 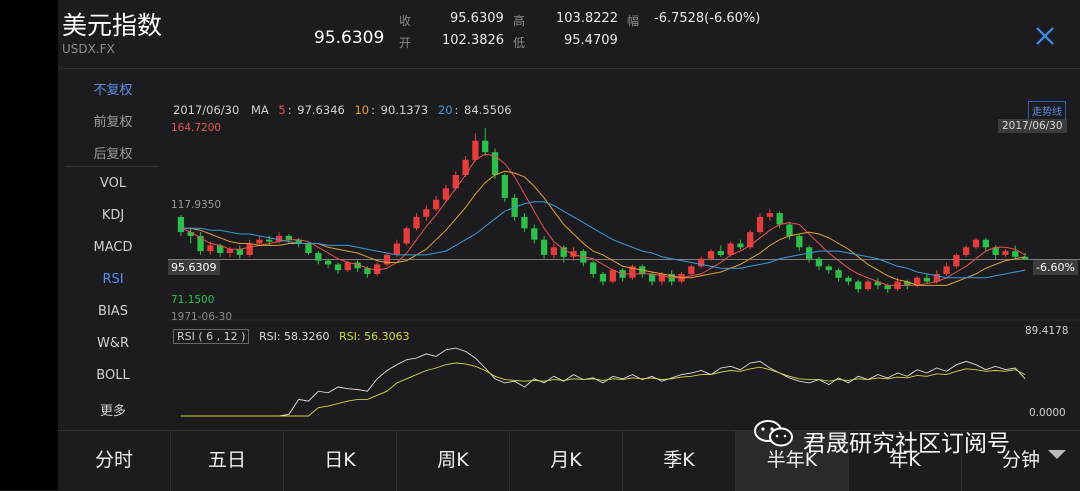 What do you see at coordinates (112, 25) in the screenshot?
I see `page-title: 美元指数` at bounding box center [112, 25].